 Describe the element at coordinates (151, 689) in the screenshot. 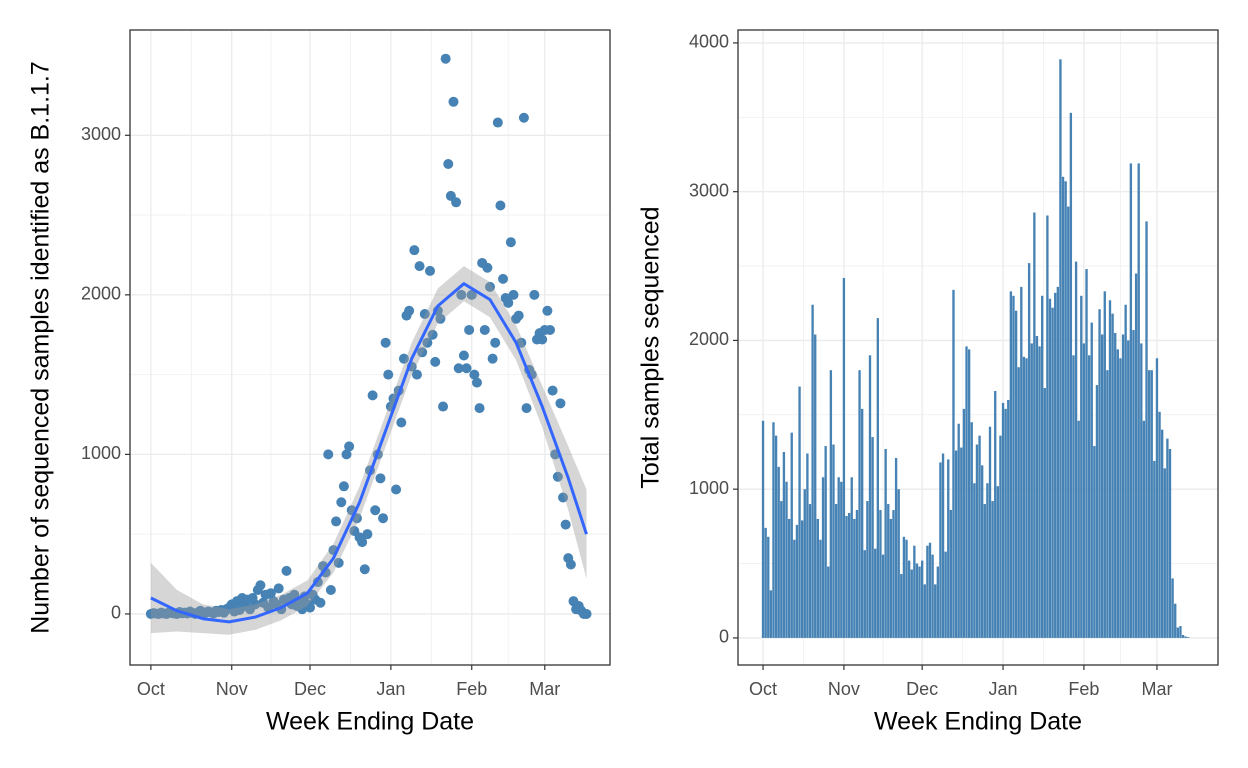

I see `x-tick-label: Oct` at that location.